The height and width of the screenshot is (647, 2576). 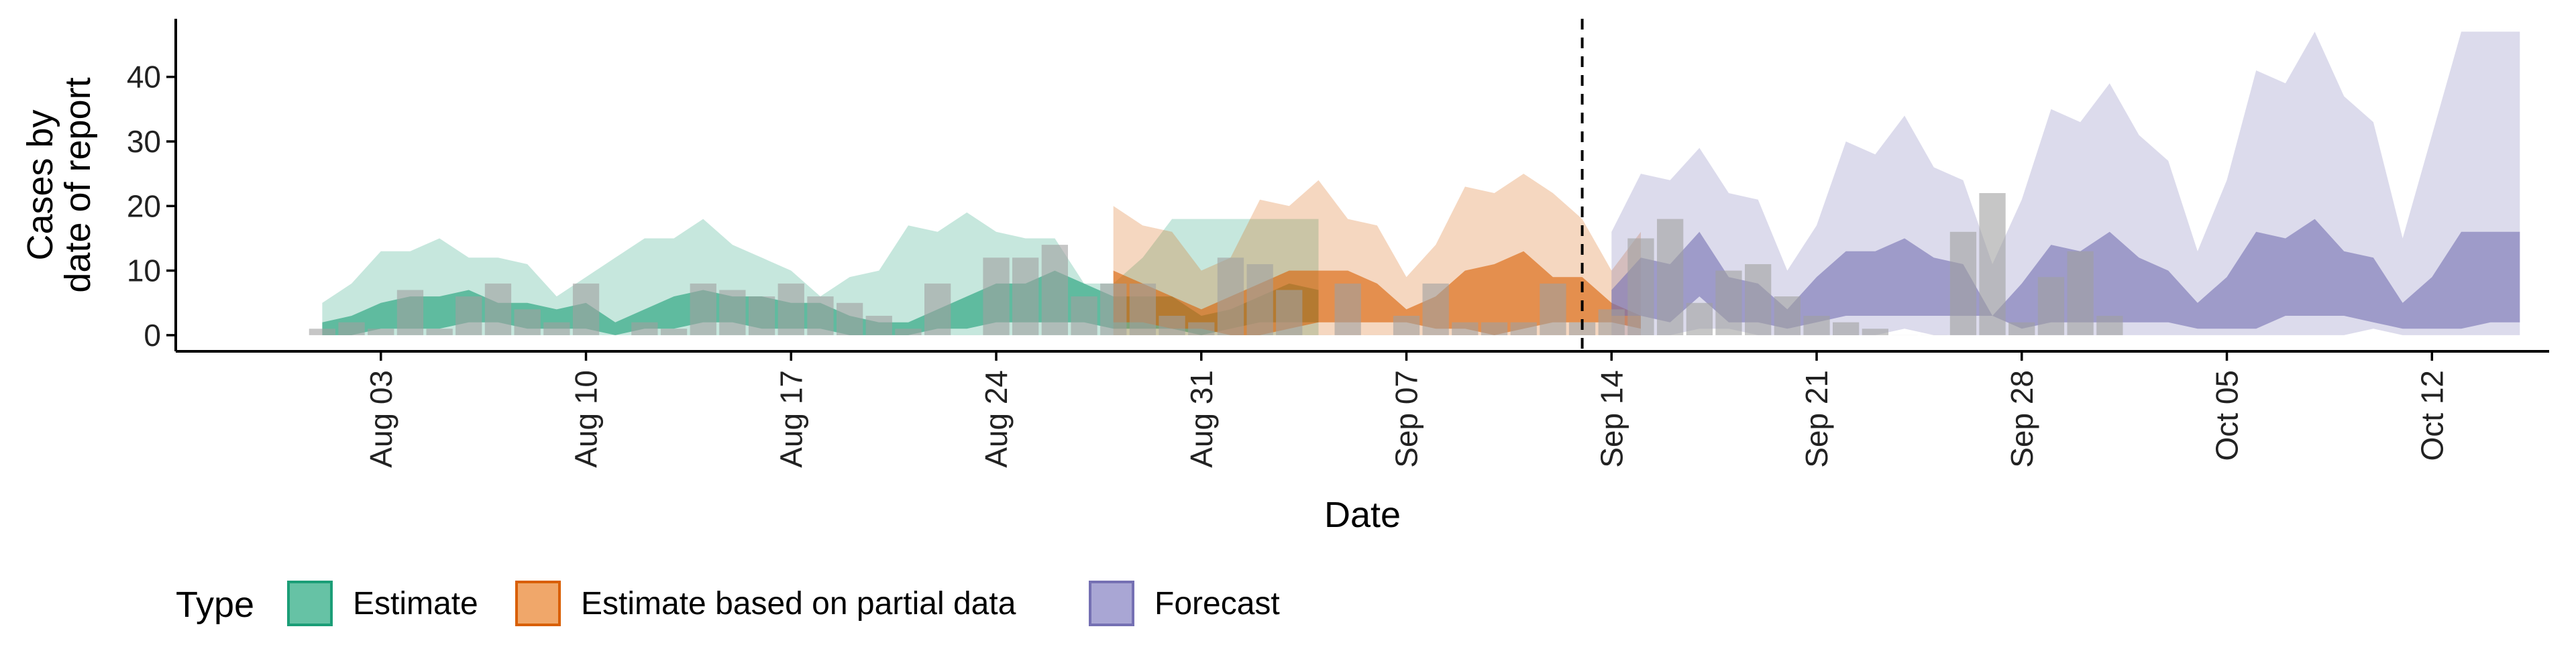 I want to click on x-tick-label: Oct 05, so click(x=2227, y=415).